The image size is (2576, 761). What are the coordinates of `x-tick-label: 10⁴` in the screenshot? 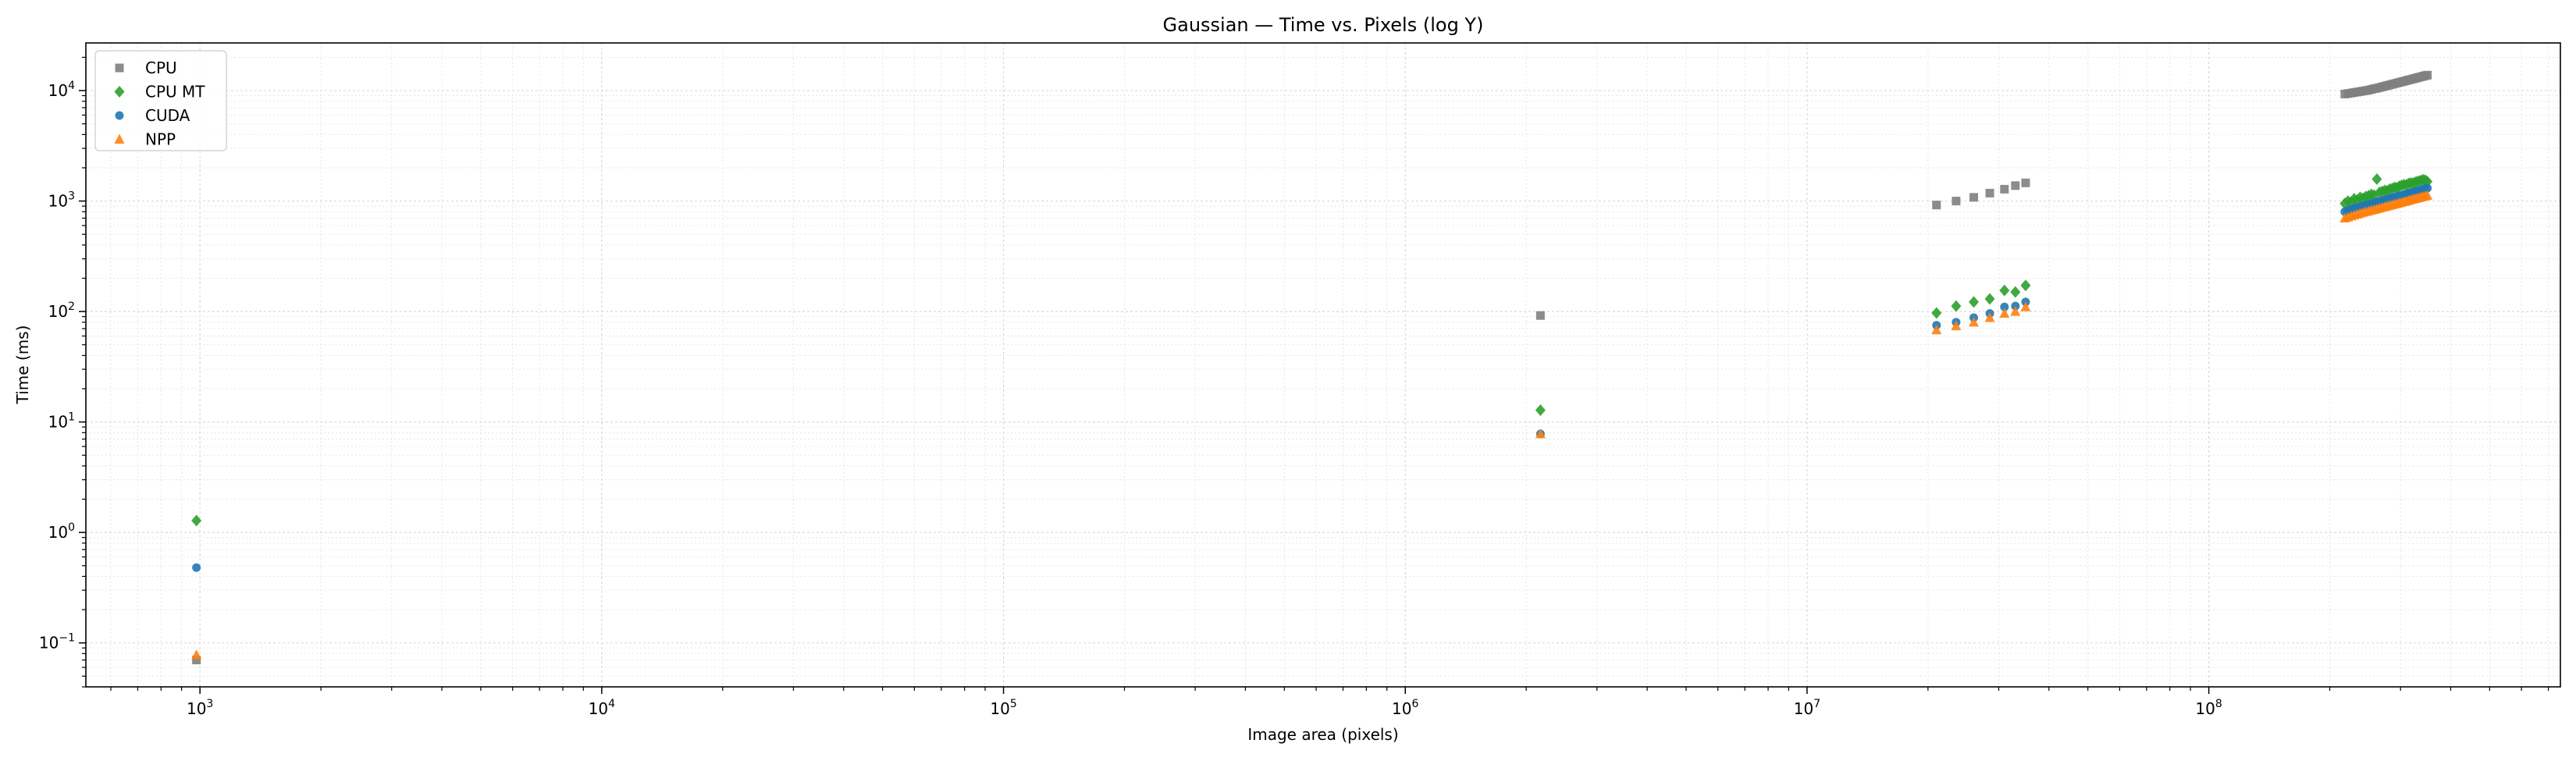 It's located at (602, 708).